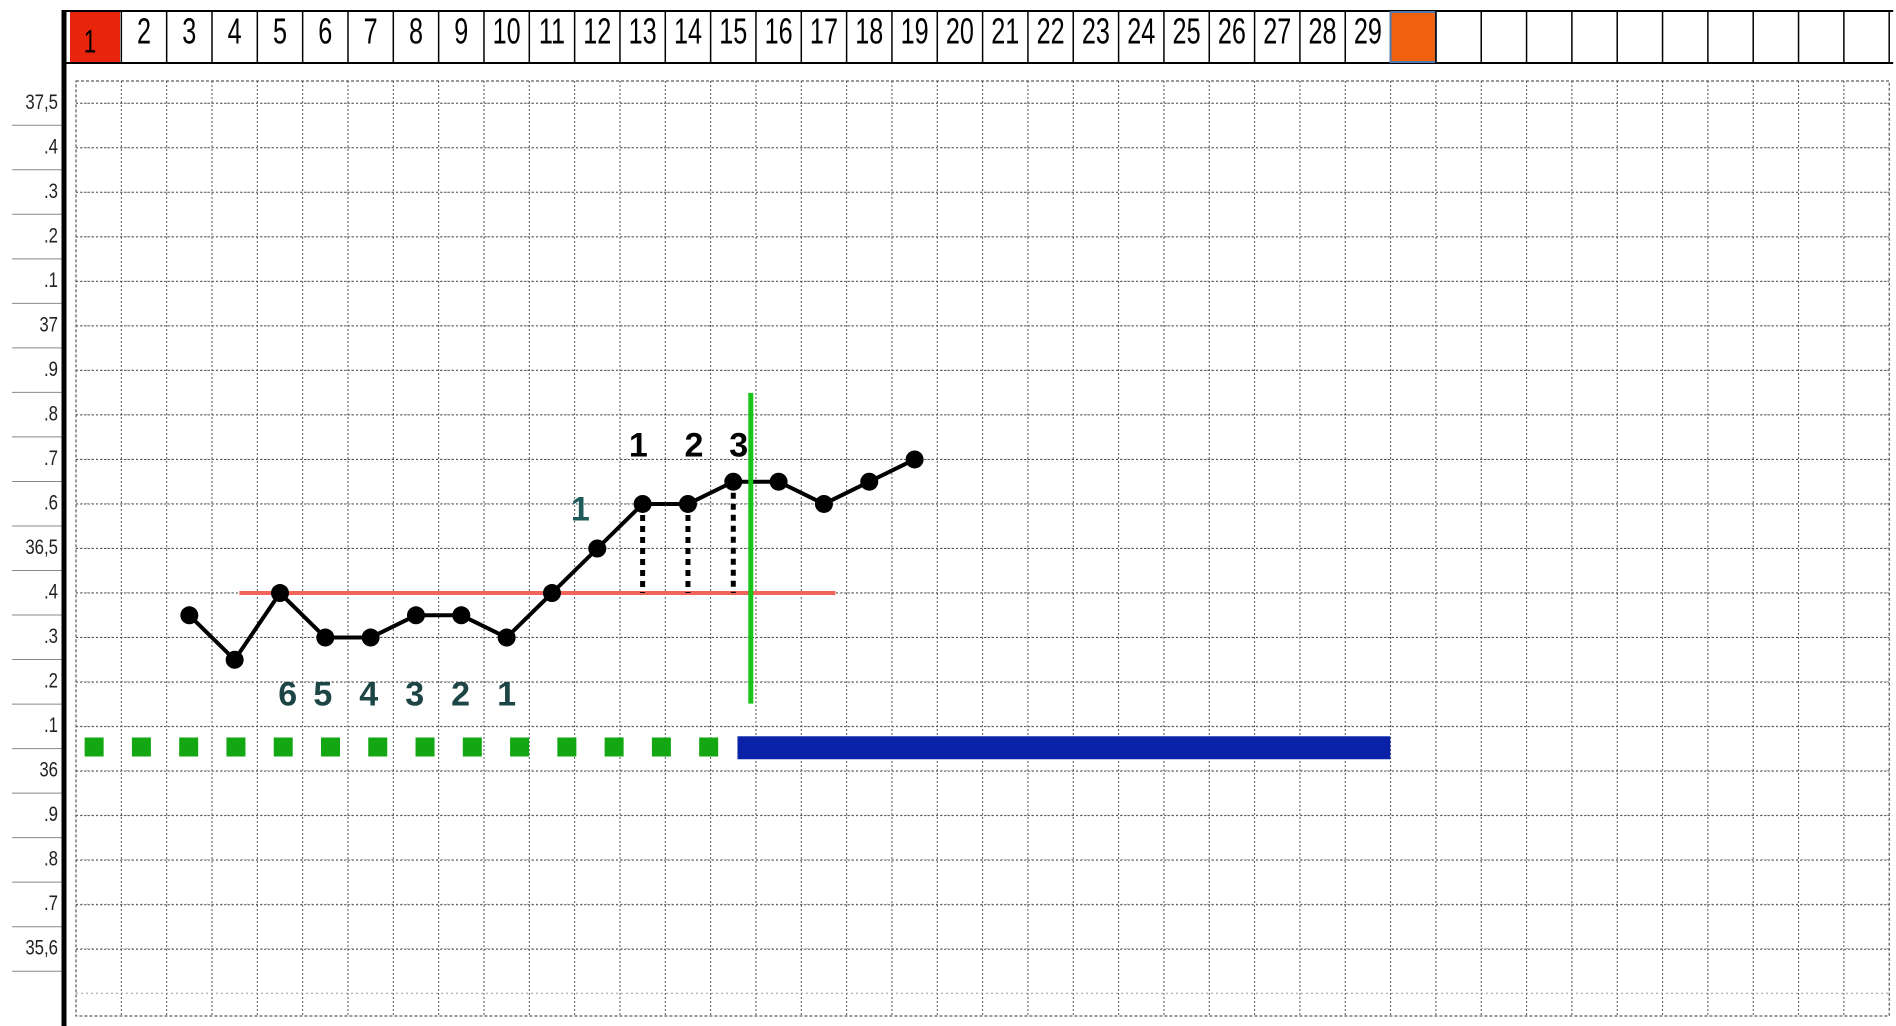 Image resolution: width=1896 pixels, height=1026 pixels. I want to click on x-tick-label: 28, so click(1323, 31).